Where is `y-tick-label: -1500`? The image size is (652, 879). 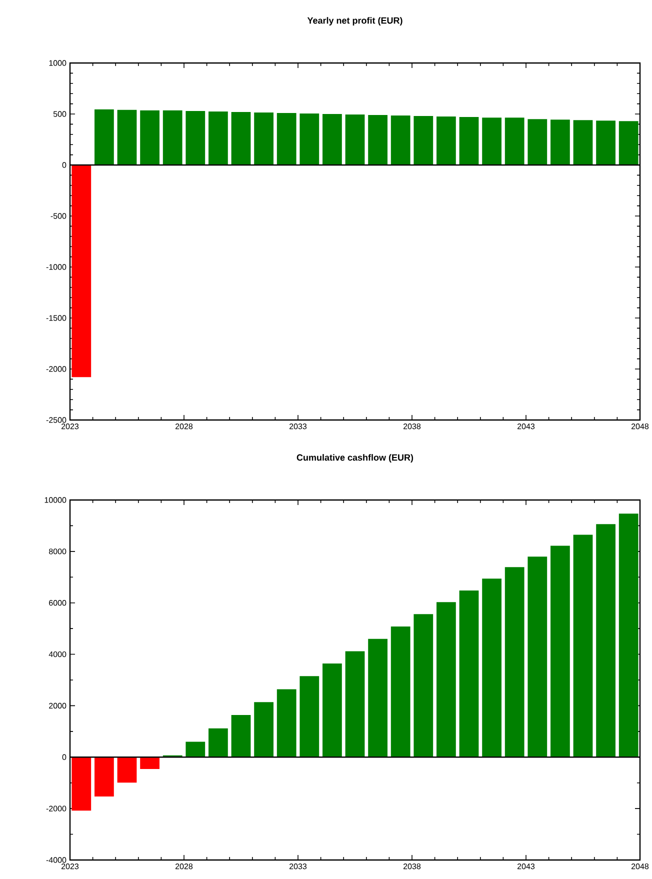
y-tick-label: -1500 is located at coordinates (56, 318).